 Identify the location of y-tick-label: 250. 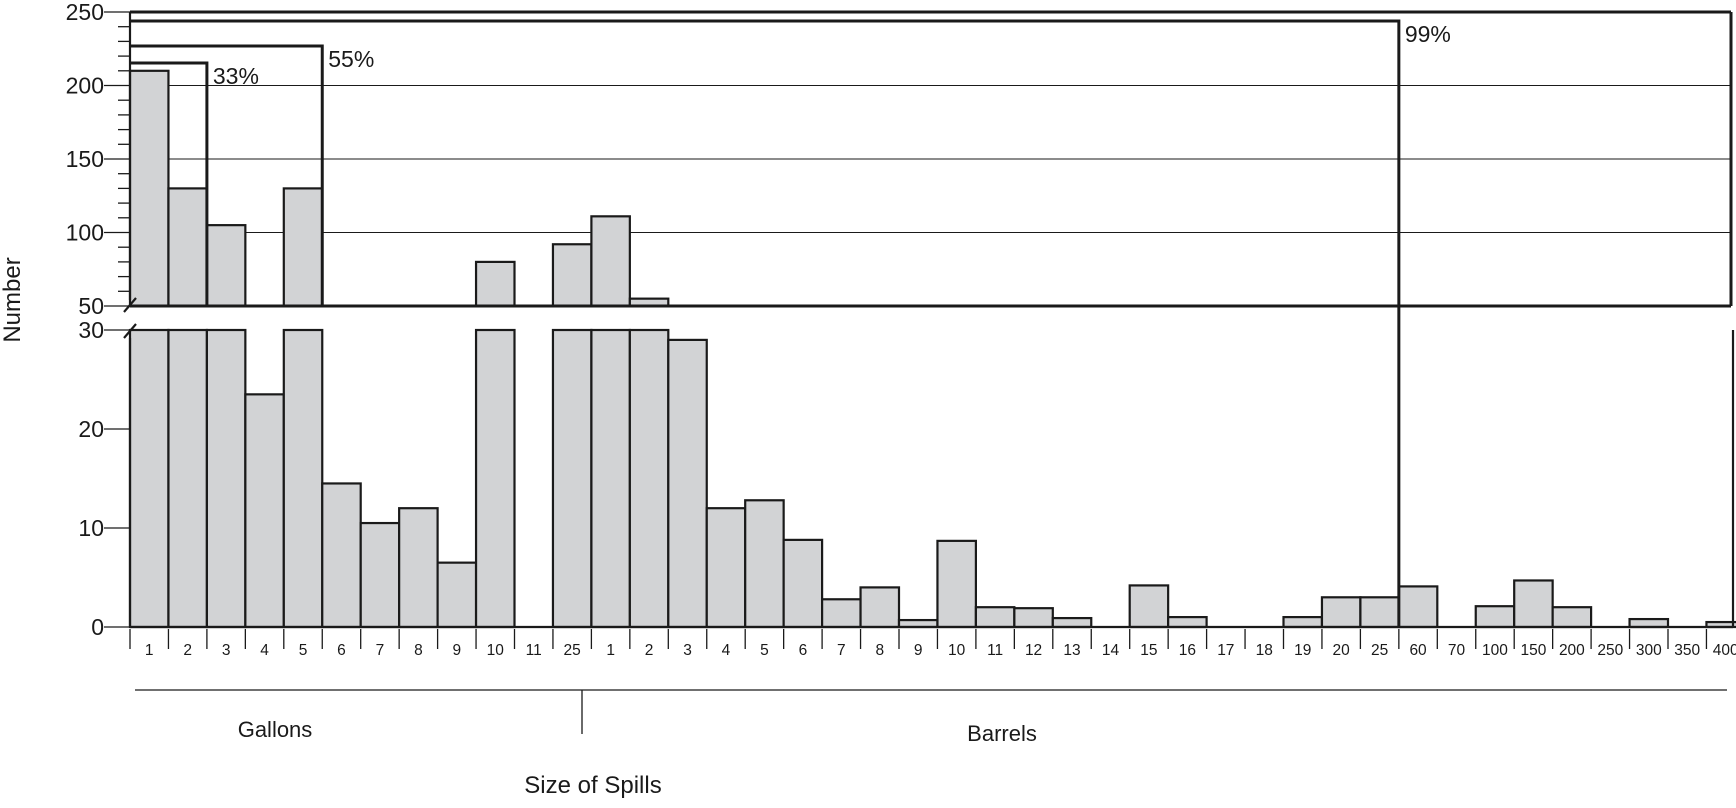
(85, 12).